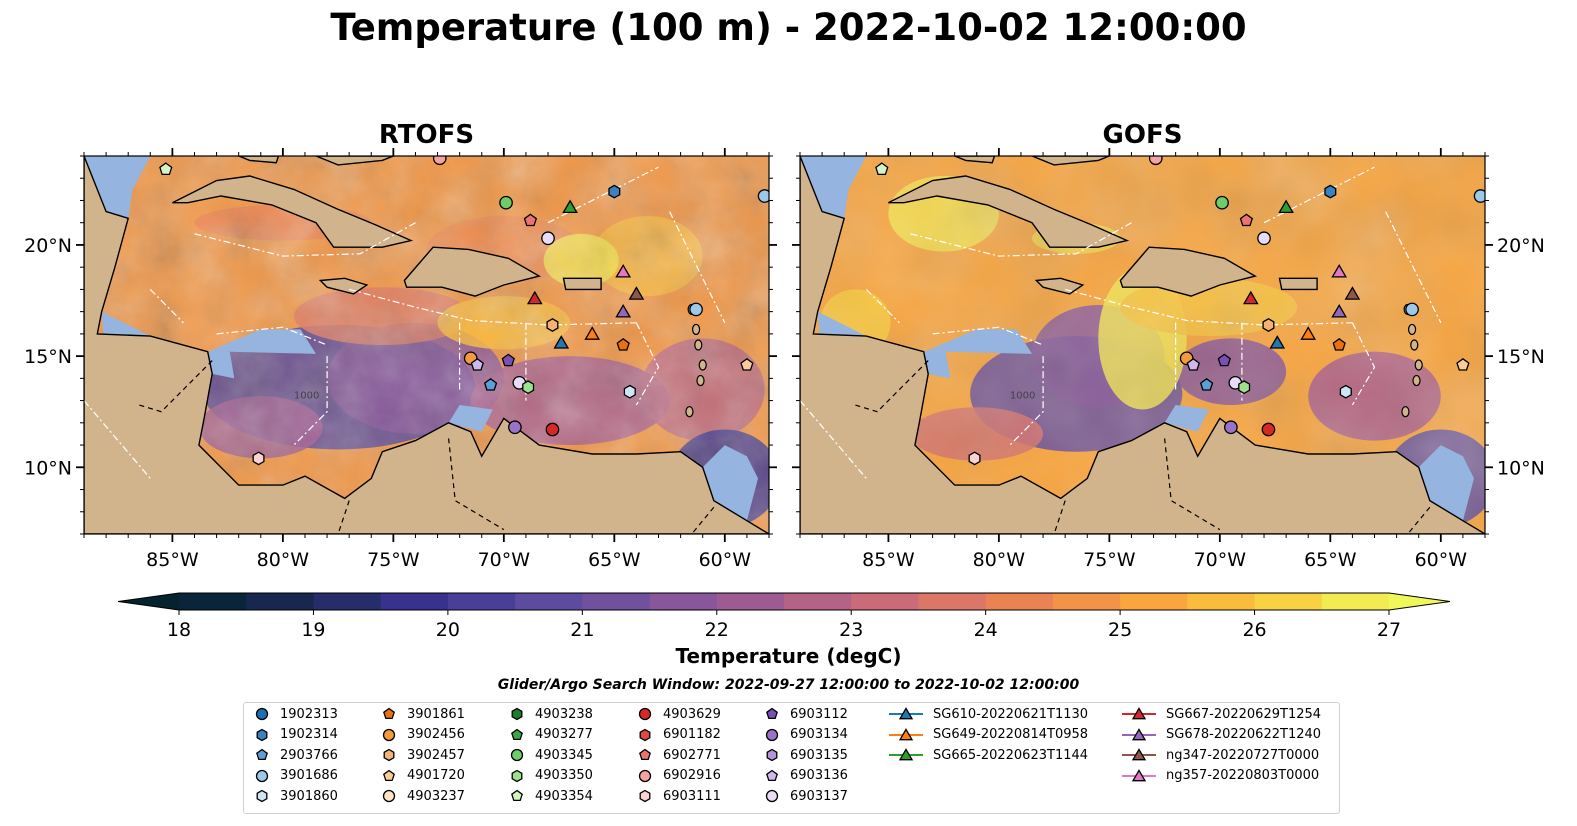 Image resolution: width=1577 pixels, height=826 pixels. What do you see at coordinates (692, 714) in the screenshot?
I see `legend-label: 4903629` at bounding box center [692, 714].